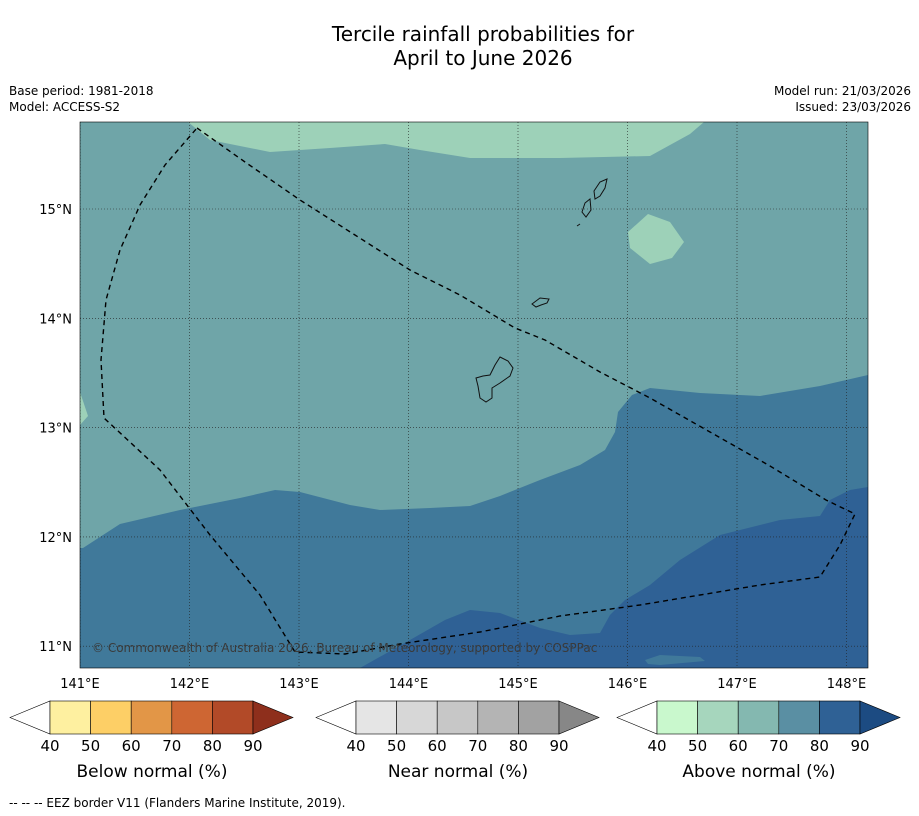 The image size is (919, 816). Describe the element at coordinates (628, 684) in the screenshot. I see `longitude-label: 146°E` at that location.